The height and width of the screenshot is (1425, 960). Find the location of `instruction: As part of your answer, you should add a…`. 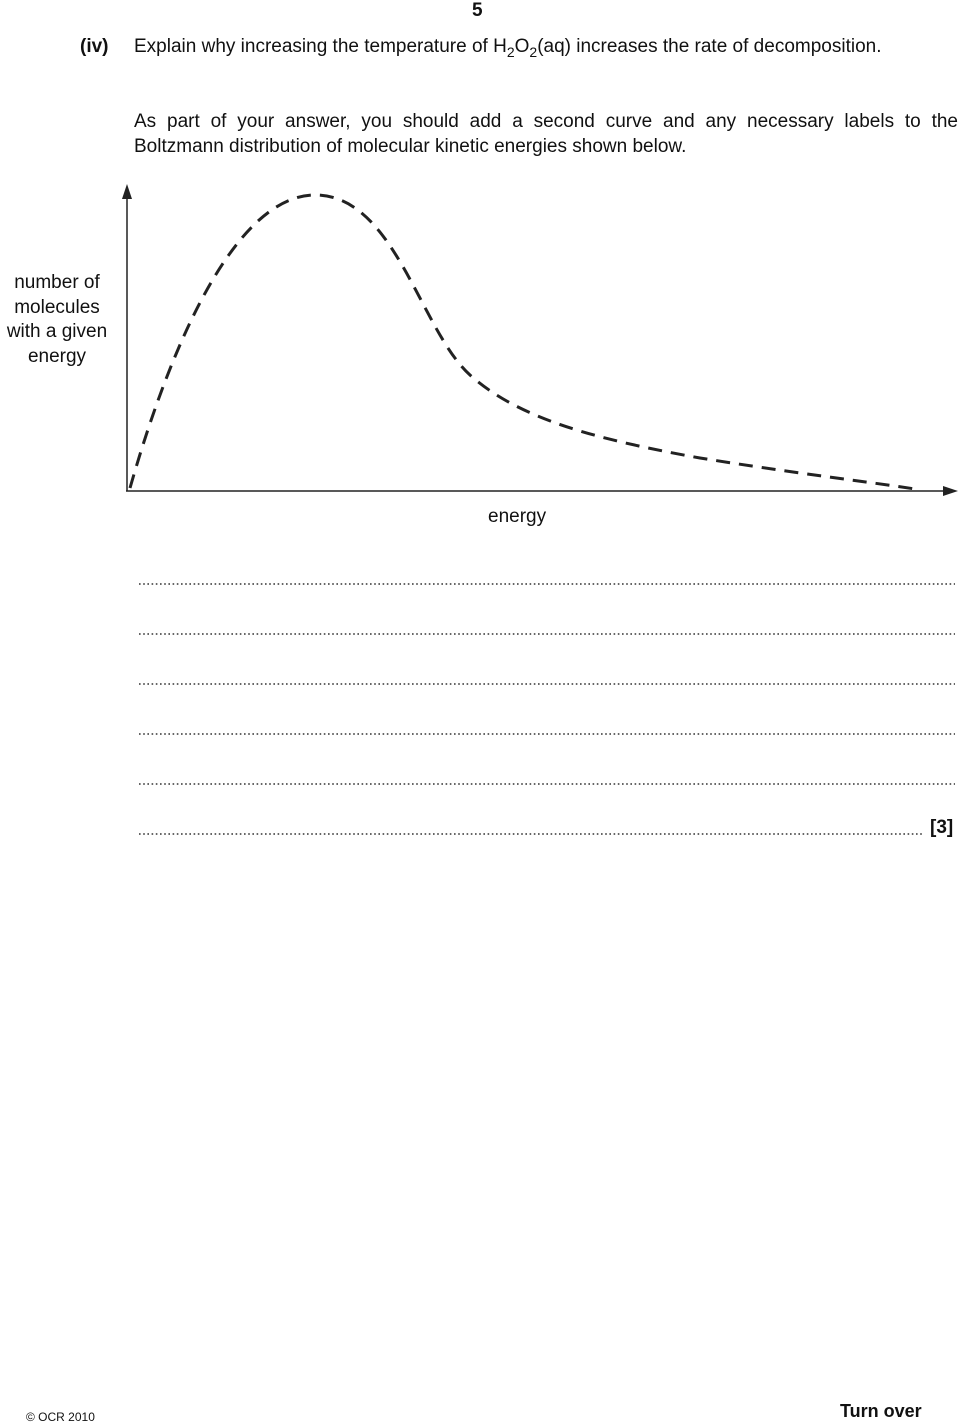

instruction: As part of your answer, you should add a… is located at coordinates (546, 134).